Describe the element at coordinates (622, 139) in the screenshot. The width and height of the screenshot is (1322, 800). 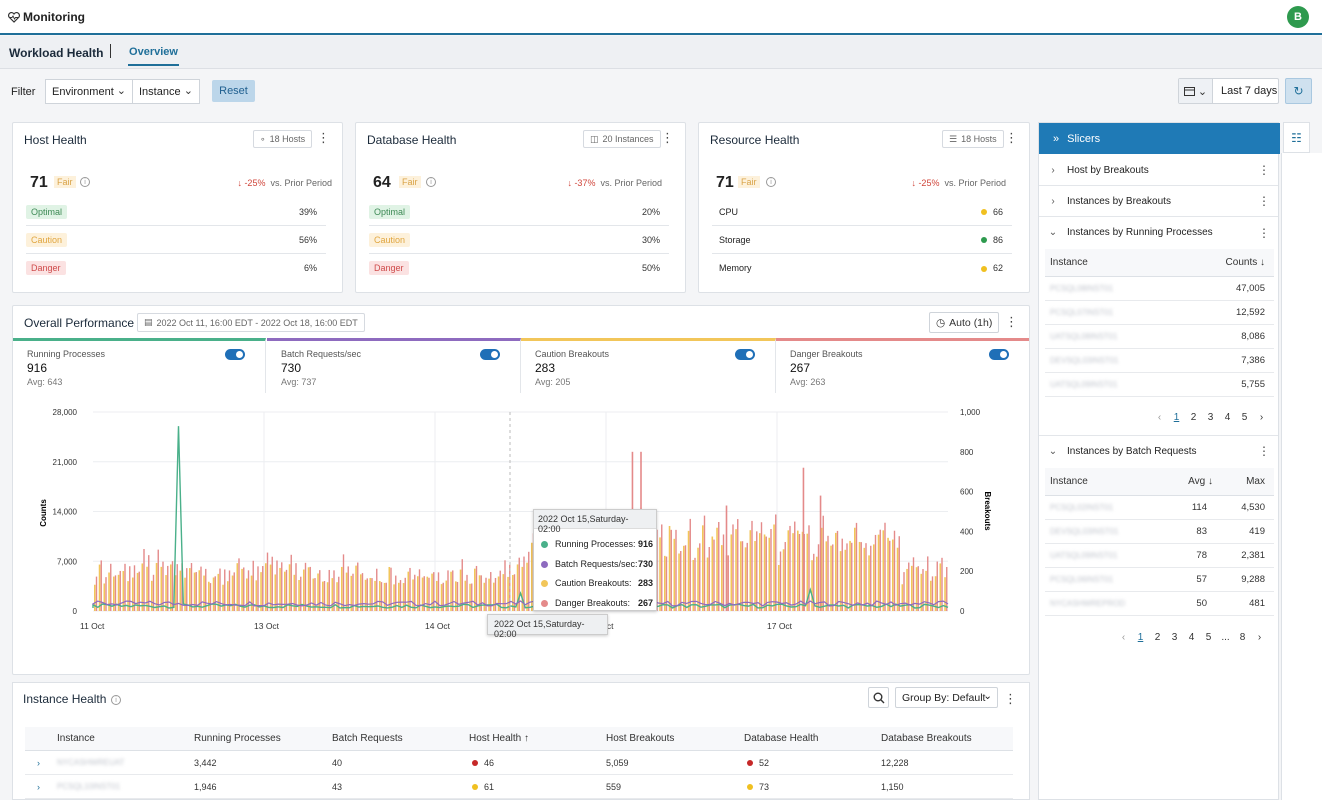
I see `instances-count-chip: ◫ 20 Instances` at that location.